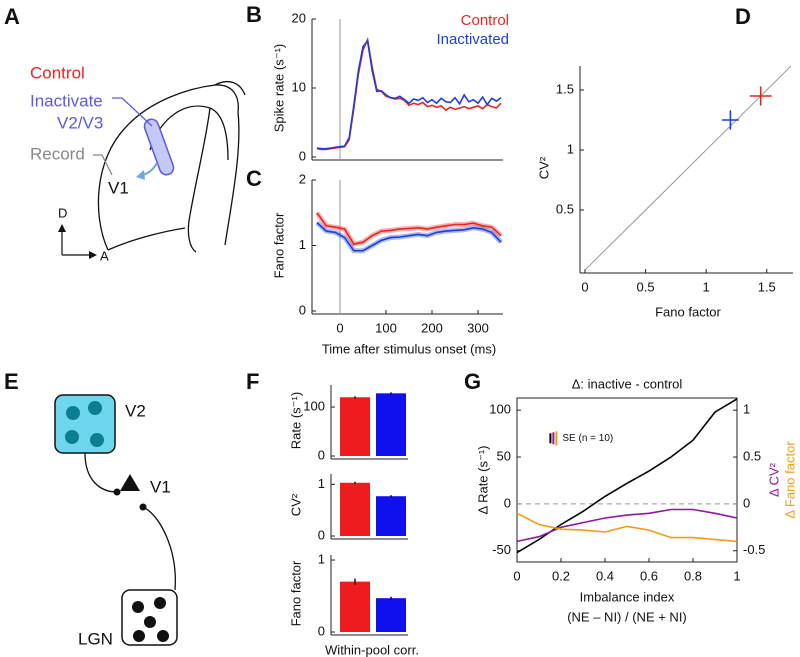  I want to click on label-anterior: A, so click(104, 255).